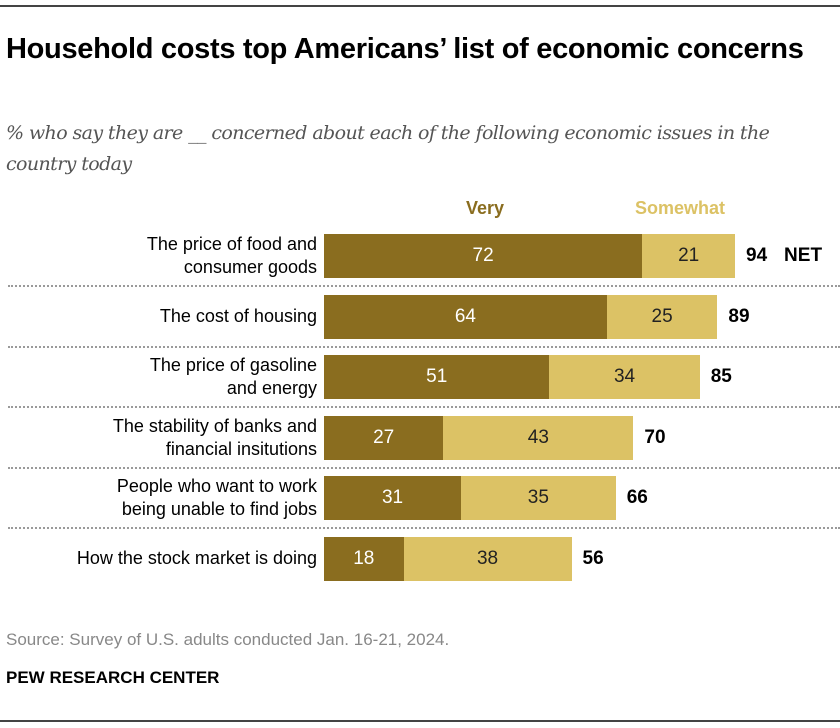 Image resolution: width=840 pixels, height=728 pixels. What do you see at coordinates (271, 388) in the screenshot?
I see `category-label-line: and energy` at bounding box center [271, 388].